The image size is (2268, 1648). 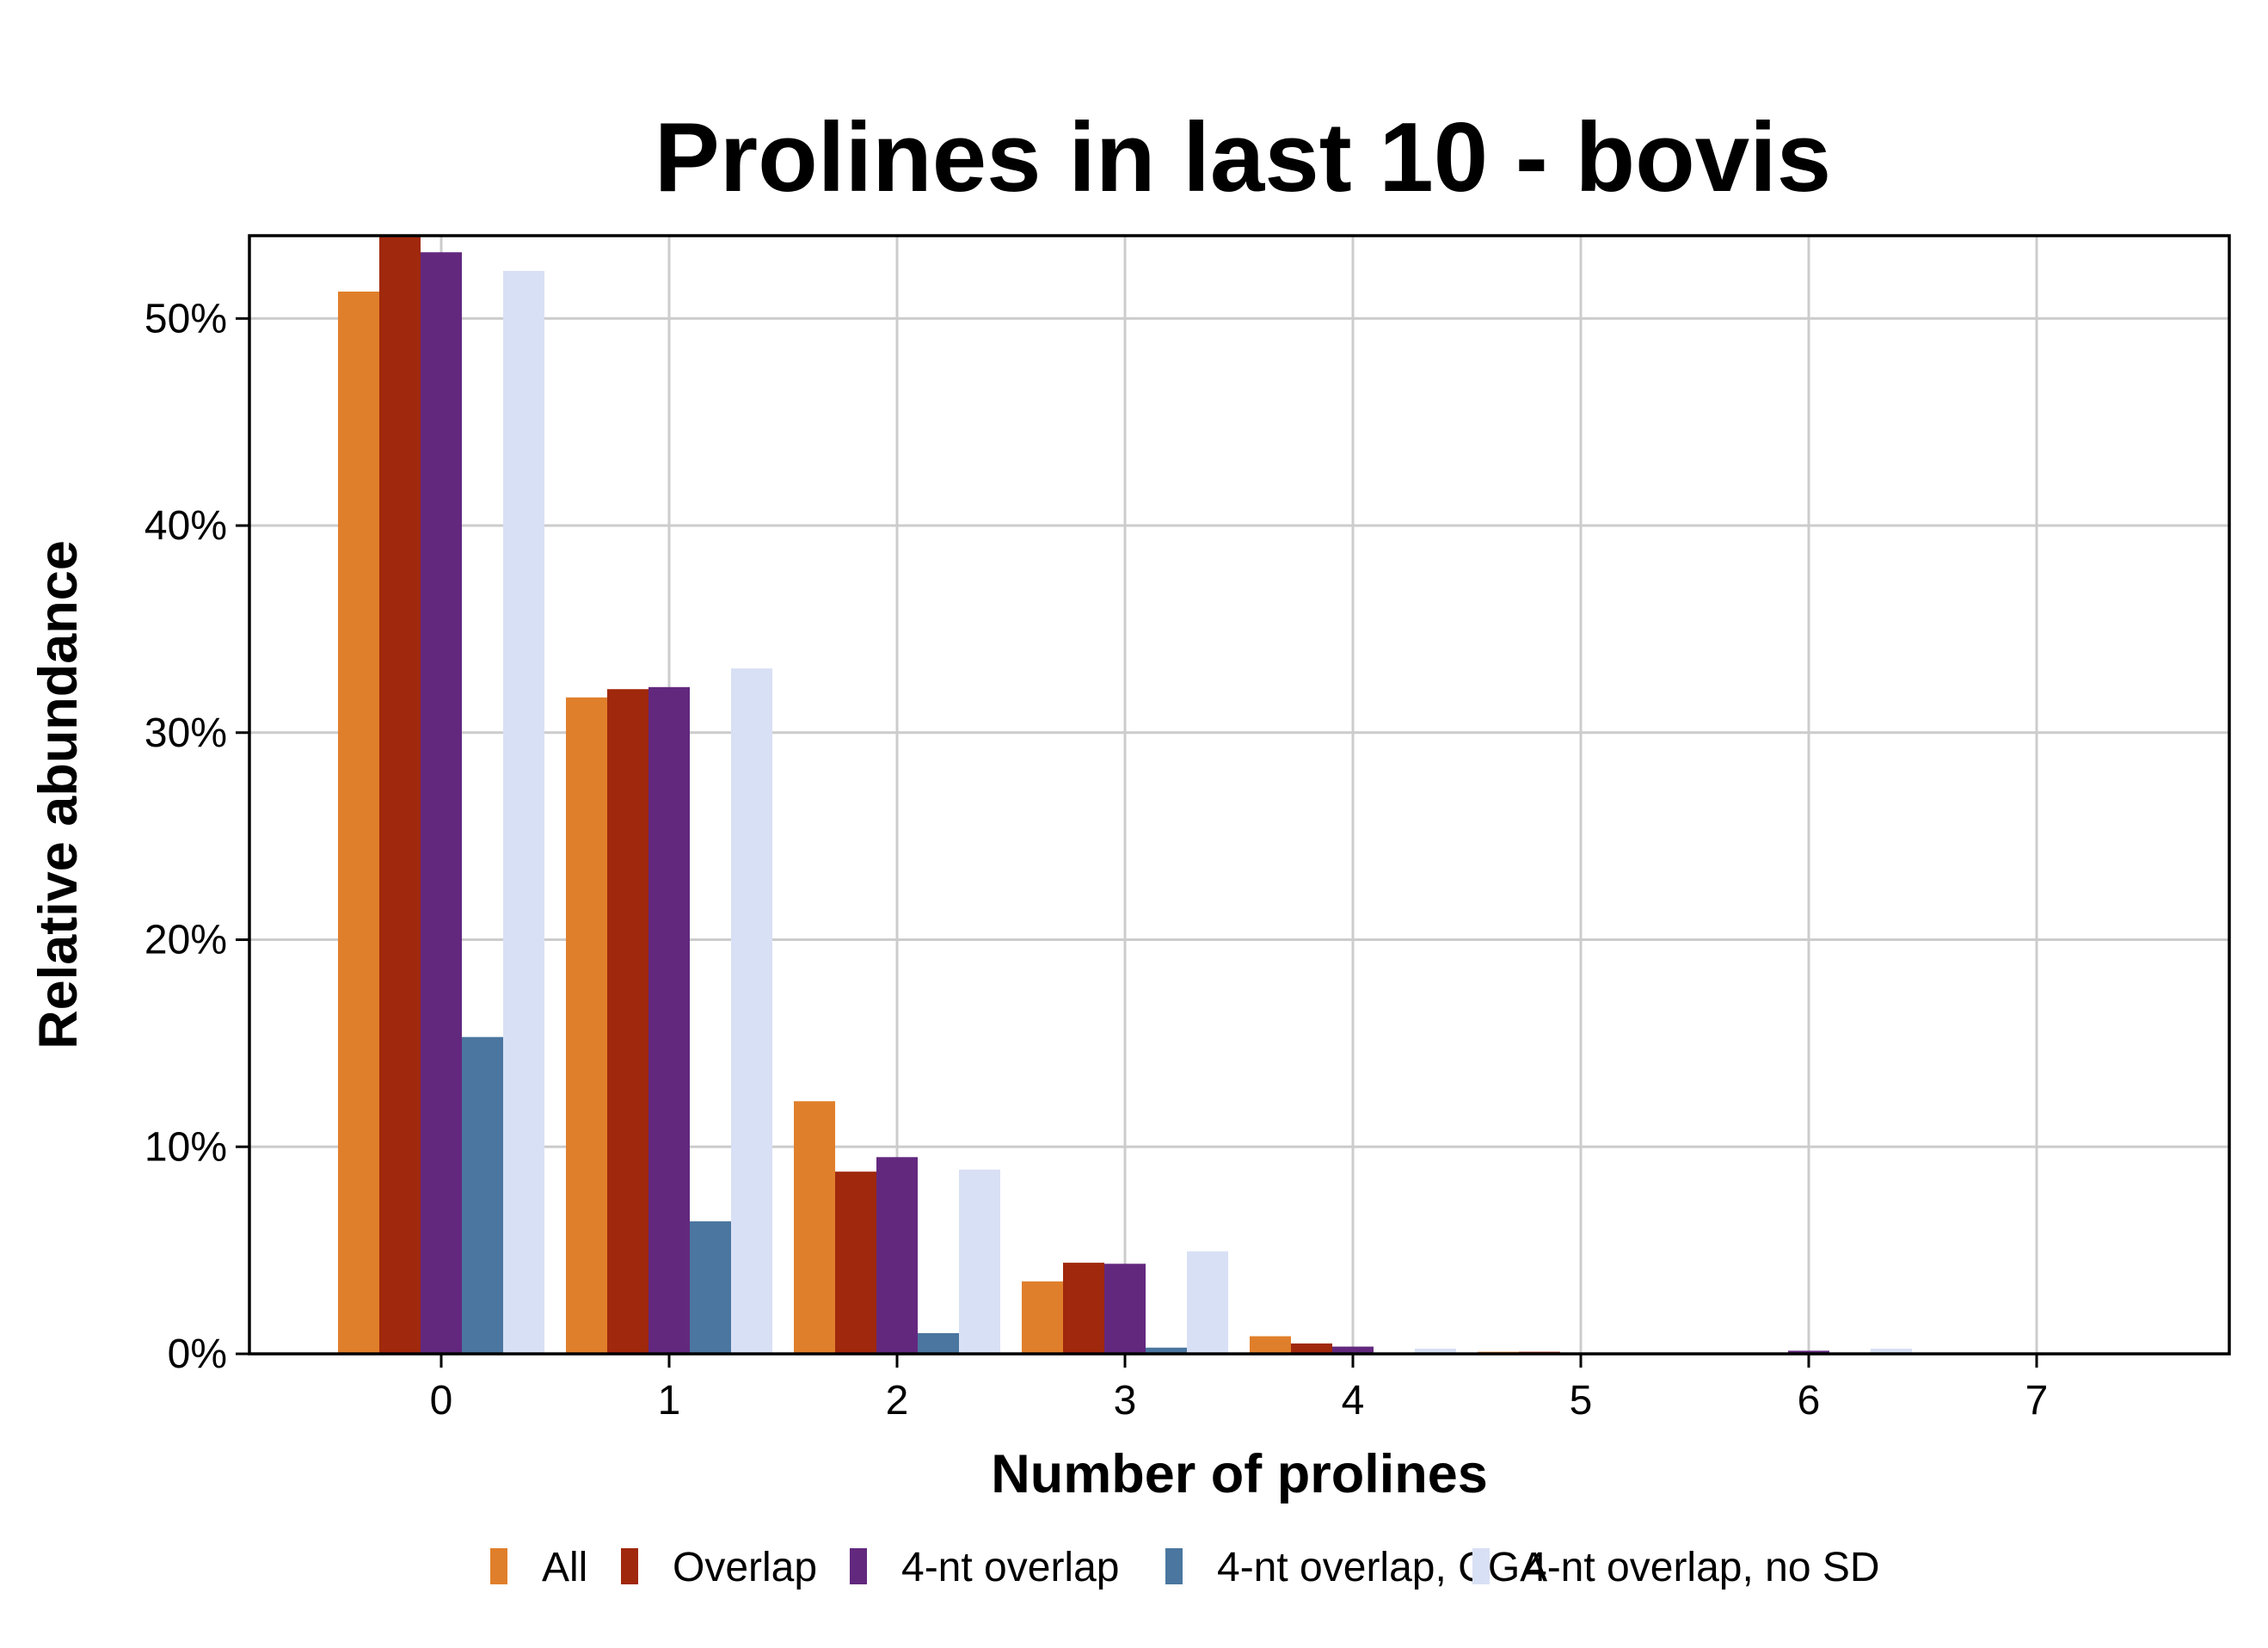 I want to click on chart-title: Prolines in last 10 - bovis, so click(x=1243, y=157).